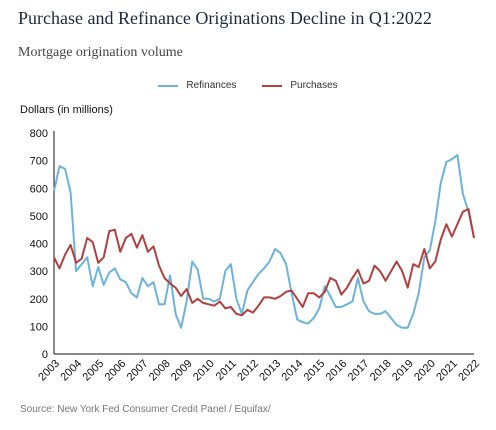 This screenshot has width=496, height=430. I want to click on x-tick-label: 2008, so click(160, 371).